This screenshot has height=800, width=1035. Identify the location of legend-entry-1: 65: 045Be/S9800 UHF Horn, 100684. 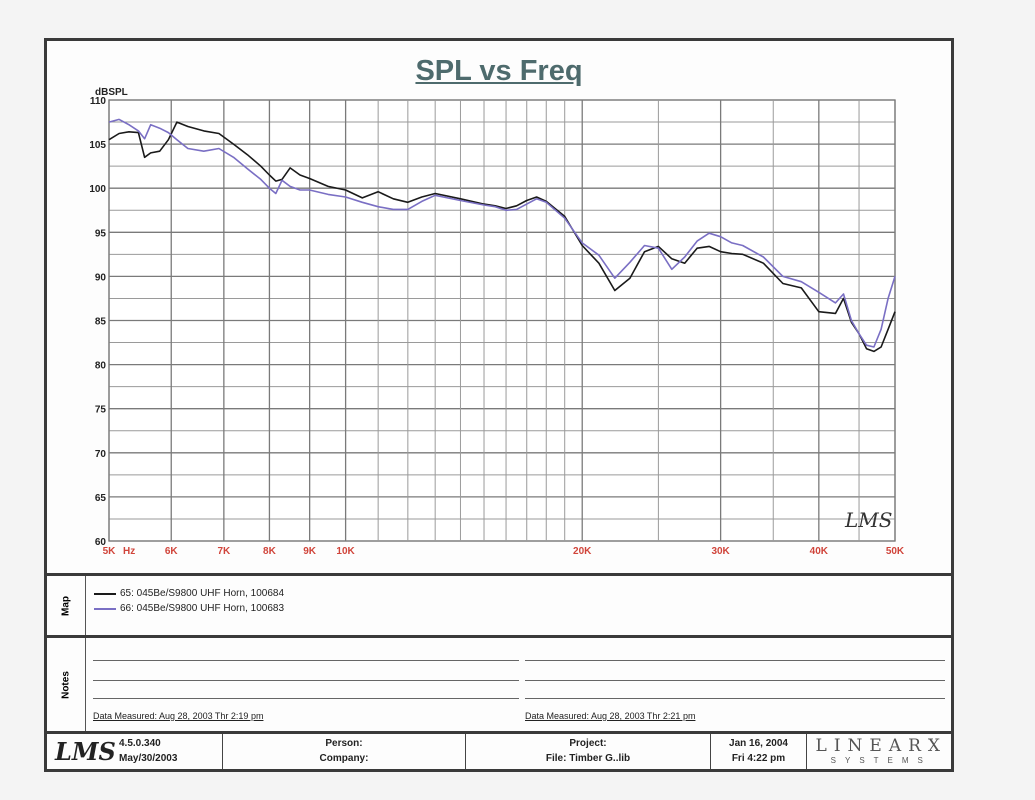
(189, 593).